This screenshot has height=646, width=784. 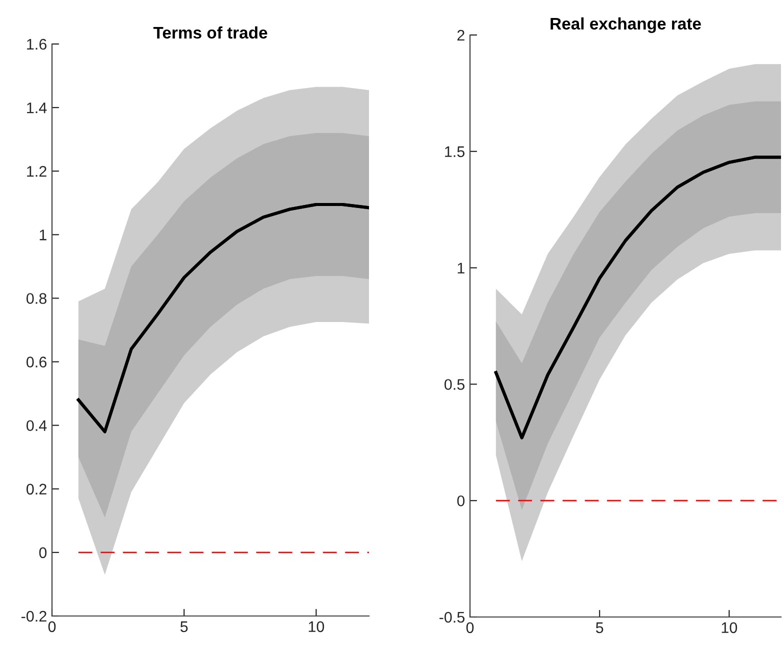 What do you see at coordinates (36, 489) in the screenshot?
I see `y-tick-label: 0.2` at bounding box center [36, 489].